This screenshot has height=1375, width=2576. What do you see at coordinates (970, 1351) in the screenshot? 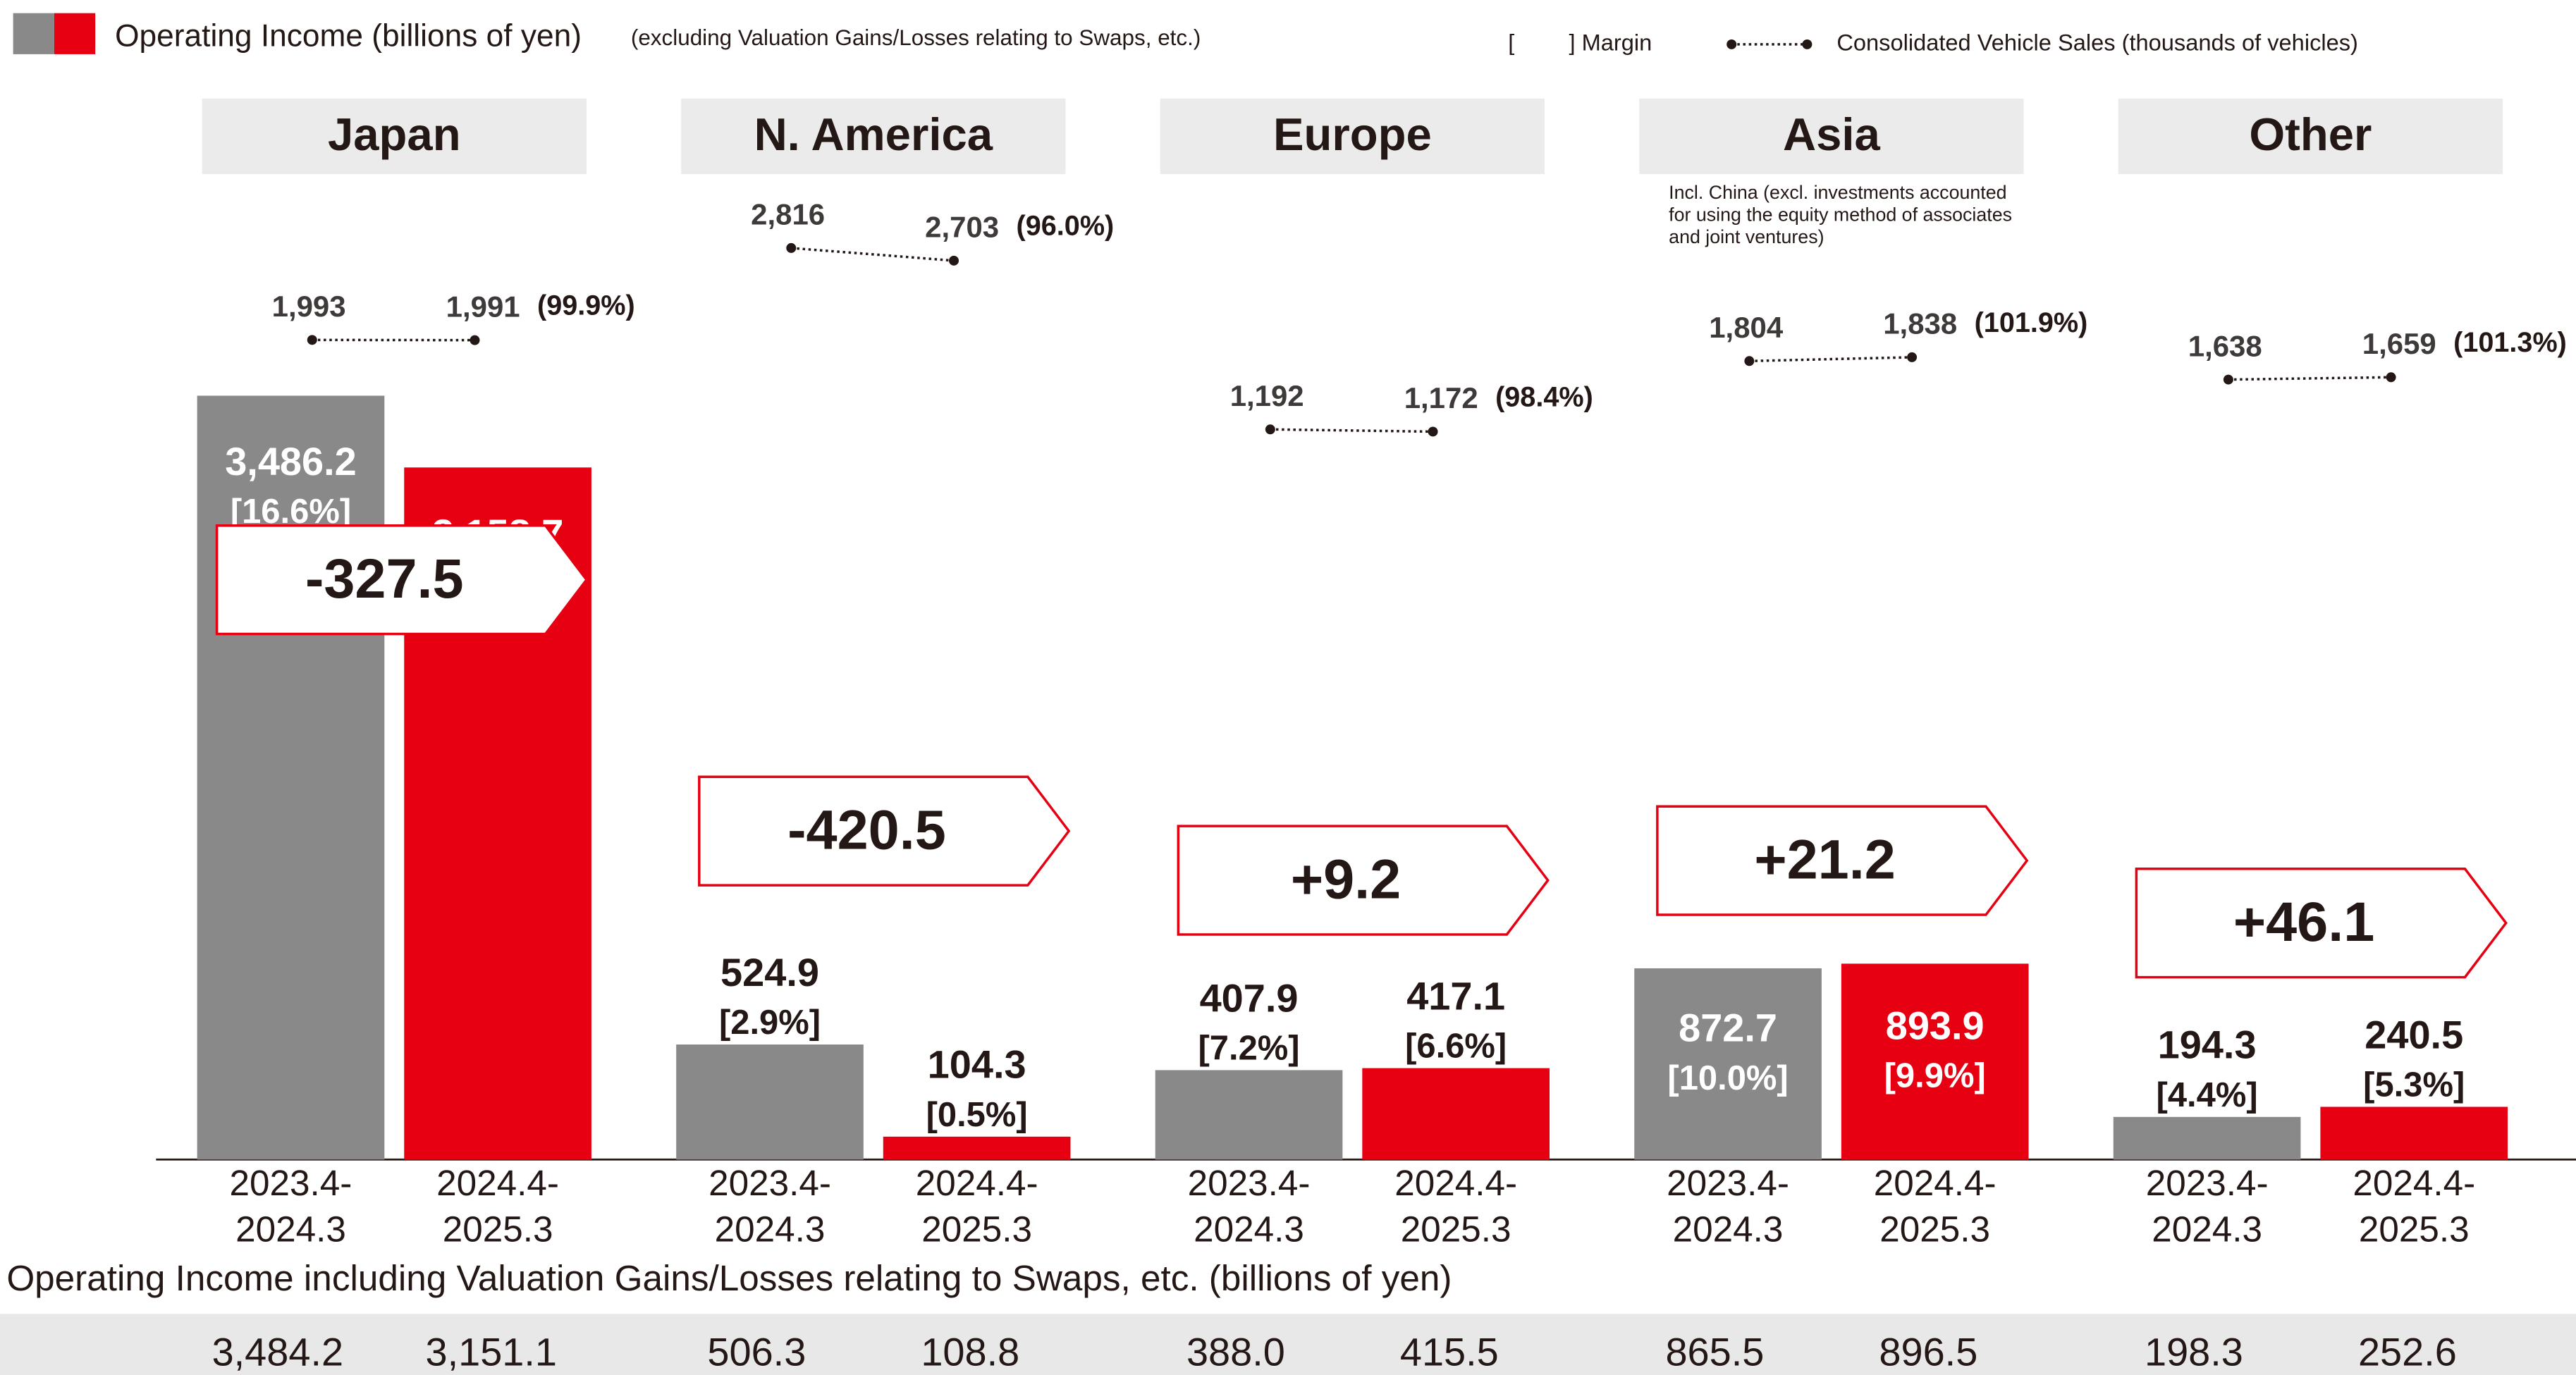
I see `swap-value: 108.8` at bounding box center [970, 1351].